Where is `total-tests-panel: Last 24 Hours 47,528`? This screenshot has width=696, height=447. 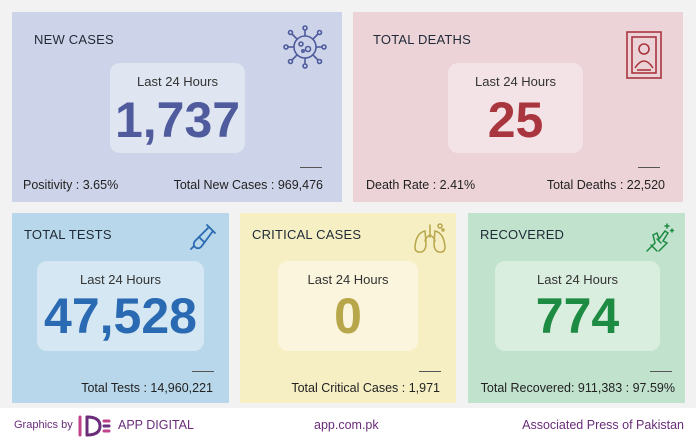 total-tests-panel: Last 24 Hours 47,528 is located at coordinates (120, 306).